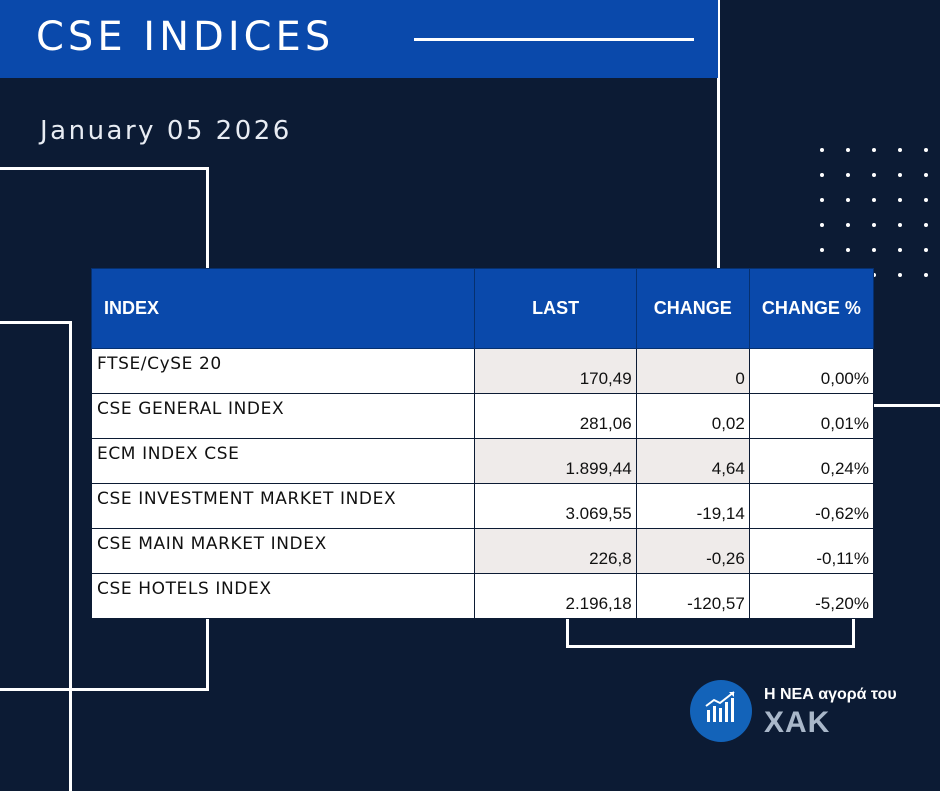 This screenshot has height=791, width=940. Describe the element at coordinates (811, 308) in the screenshot. I see `column-header-change-pct: CHANGE %` at that location.